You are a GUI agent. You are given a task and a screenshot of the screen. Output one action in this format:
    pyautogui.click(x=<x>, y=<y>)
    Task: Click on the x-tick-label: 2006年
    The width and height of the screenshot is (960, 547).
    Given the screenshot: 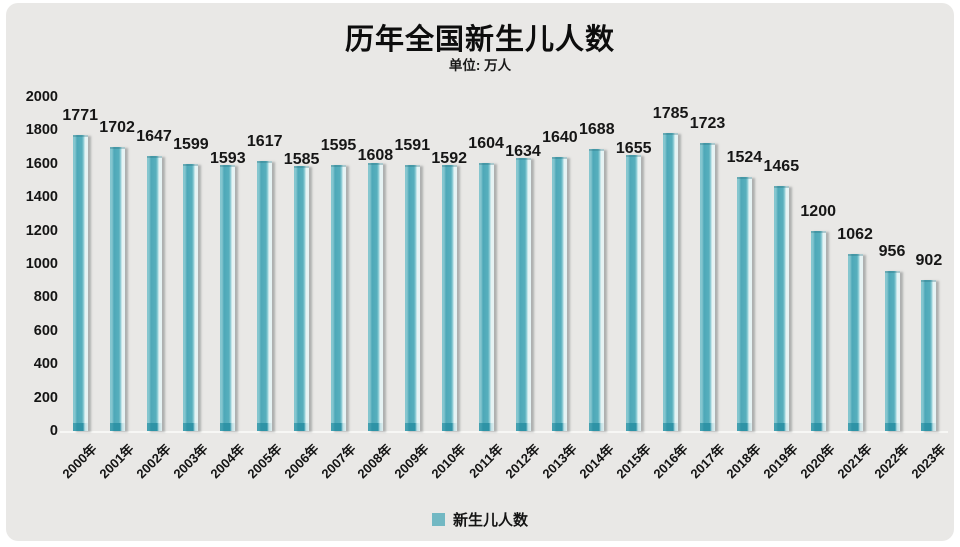 What is the action you would take?
    pyautogui.click(x=301, y=461)
    